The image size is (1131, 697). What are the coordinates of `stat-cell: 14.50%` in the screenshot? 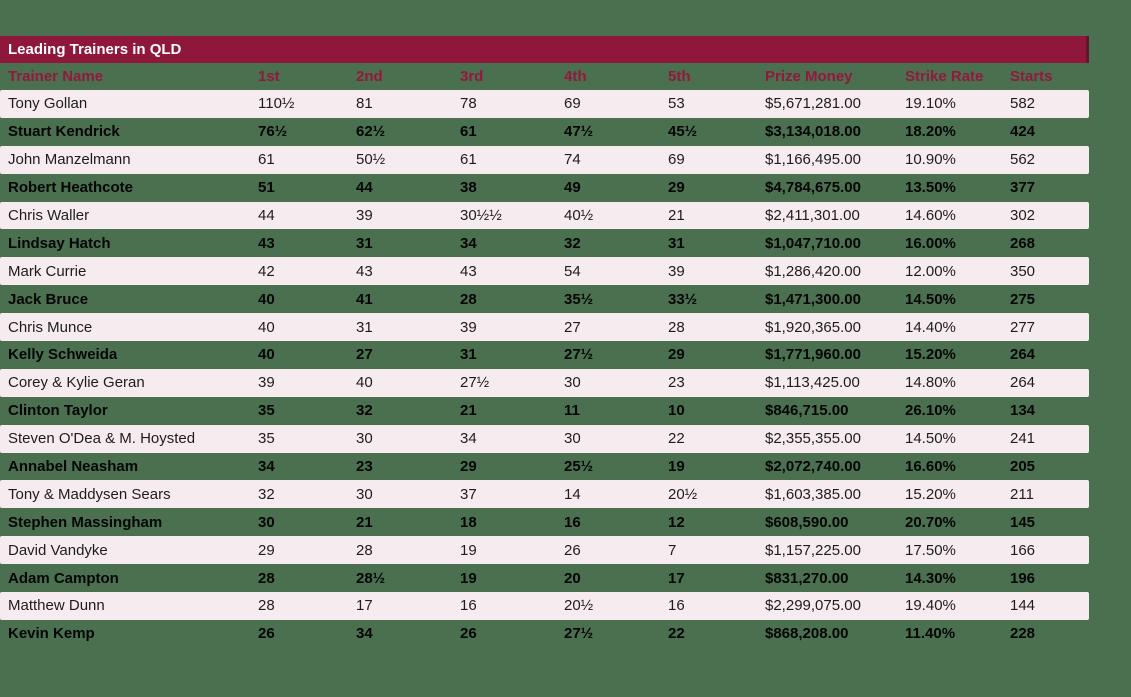 It's located at (930, 439).